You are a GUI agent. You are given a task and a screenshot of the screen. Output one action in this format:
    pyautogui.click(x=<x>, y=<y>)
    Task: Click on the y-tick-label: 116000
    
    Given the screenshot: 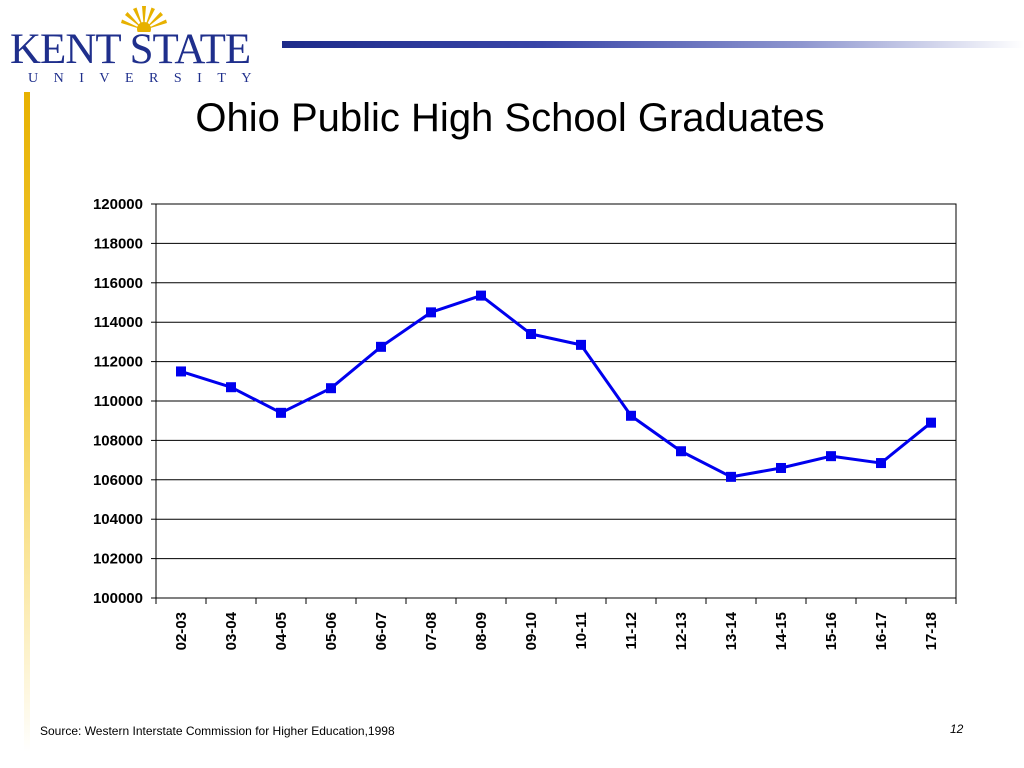 What is the action you would take?
    pyautogui.click(x=118, y=283)
    